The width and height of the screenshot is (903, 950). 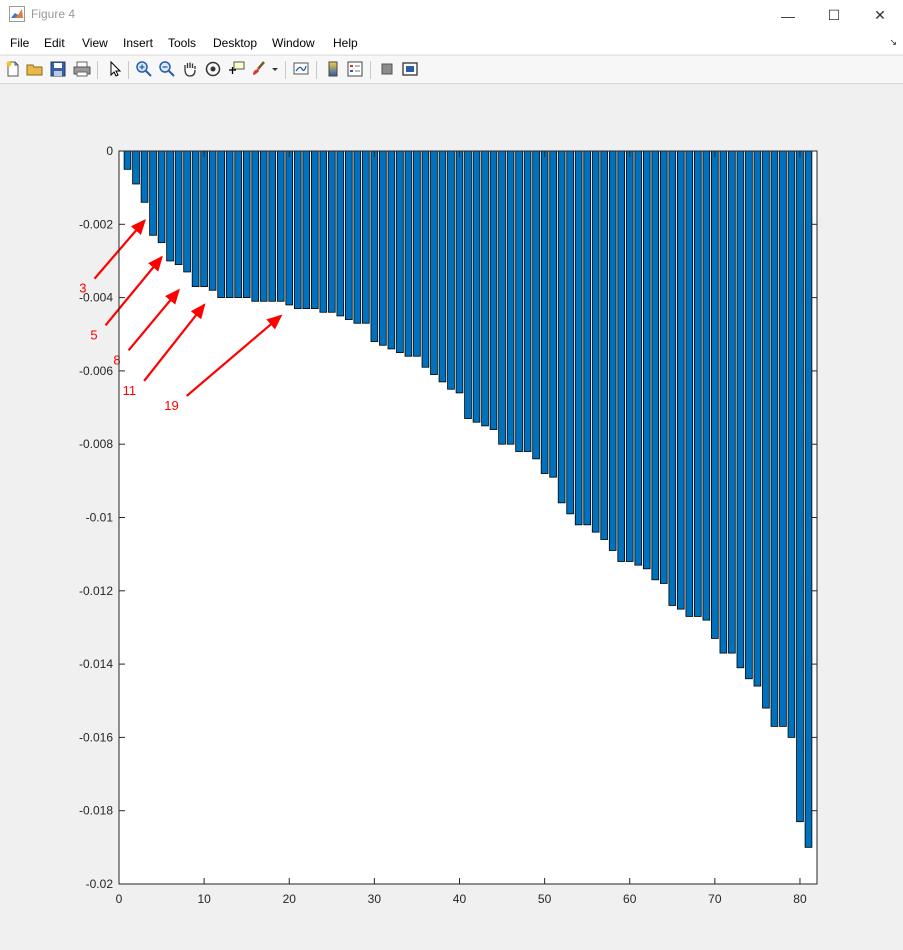 What do you see at coordinates (290, 899) in the screenshot?
I see `x-tick-label: 20` at bounding box center [290, 899].